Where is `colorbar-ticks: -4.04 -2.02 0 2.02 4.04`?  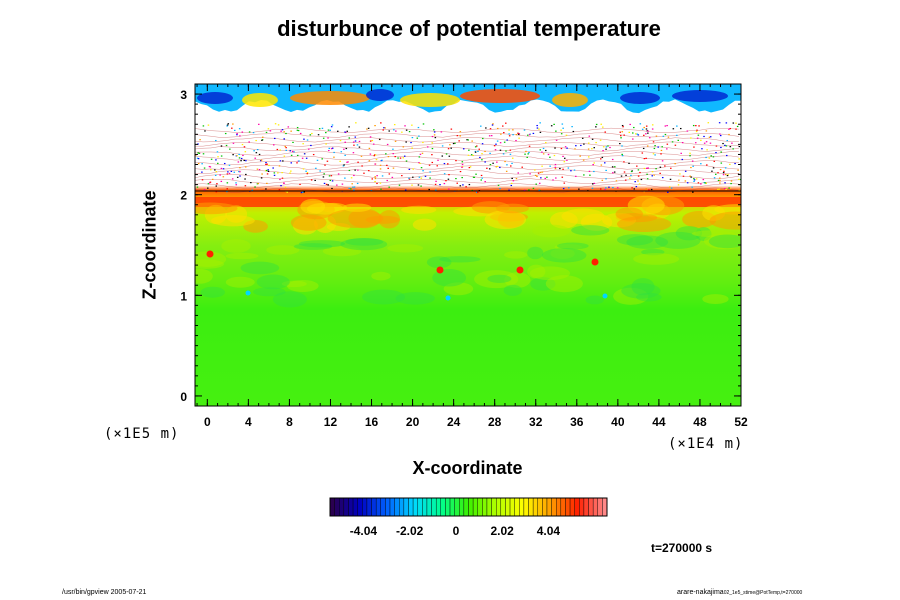 colorbar-ticks: -4.04 -2.02 0 2.02 4.04 is located at coordinates (455, 531).